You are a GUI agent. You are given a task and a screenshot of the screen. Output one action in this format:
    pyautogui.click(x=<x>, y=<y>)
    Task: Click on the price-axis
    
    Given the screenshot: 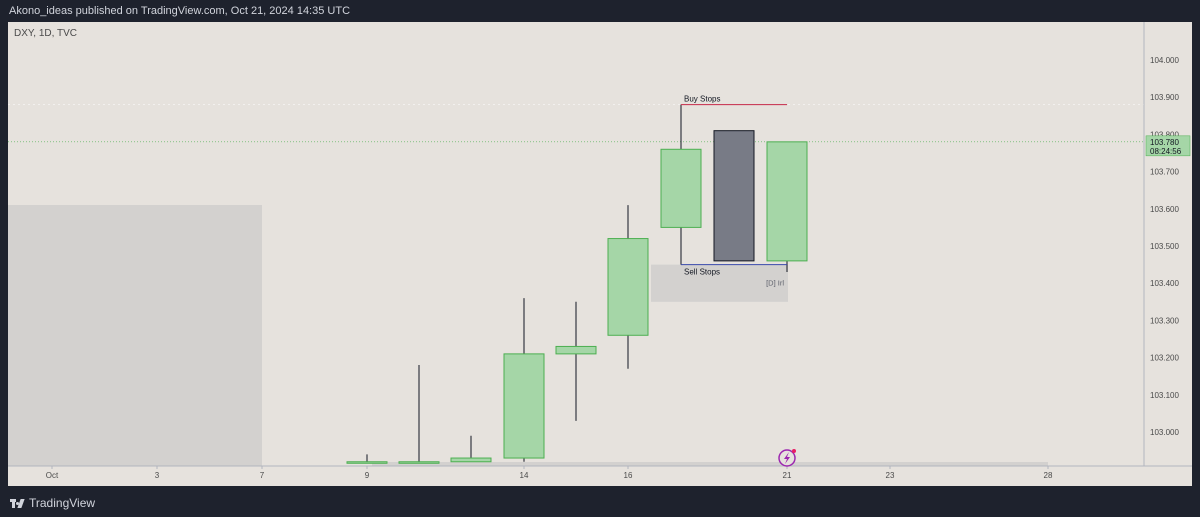 What is the action you would take?
    pyautogui.click(x=1168, y=244)
    